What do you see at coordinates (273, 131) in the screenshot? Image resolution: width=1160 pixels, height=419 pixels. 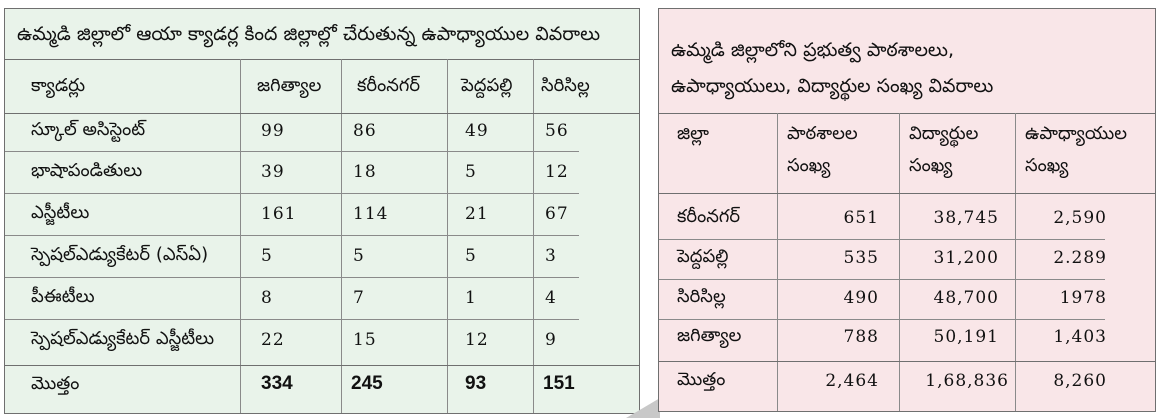 I see `left-cell: 99` at bounding box center [273, 131].